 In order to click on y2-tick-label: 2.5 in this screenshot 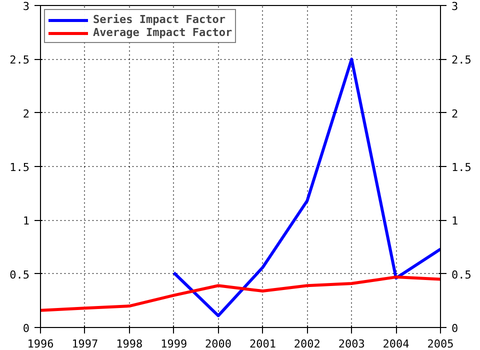, I will do `click(462, 60)`.